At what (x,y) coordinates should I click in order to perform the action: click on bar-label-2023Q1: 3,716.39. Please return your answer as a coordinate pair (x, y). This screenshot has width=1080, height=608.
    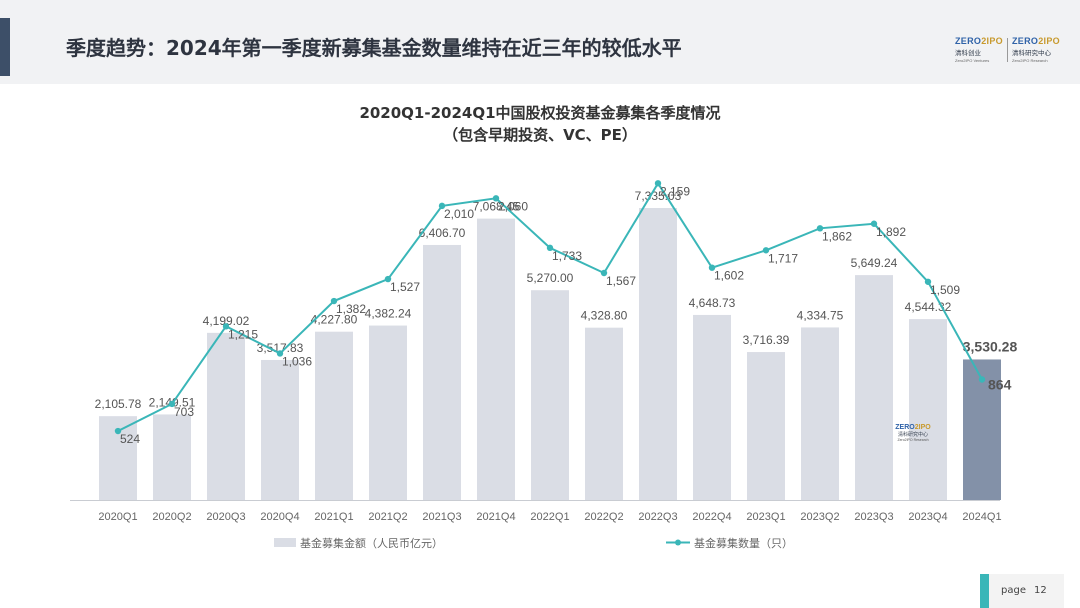
    Looking at the image, I should click on (766, 340).